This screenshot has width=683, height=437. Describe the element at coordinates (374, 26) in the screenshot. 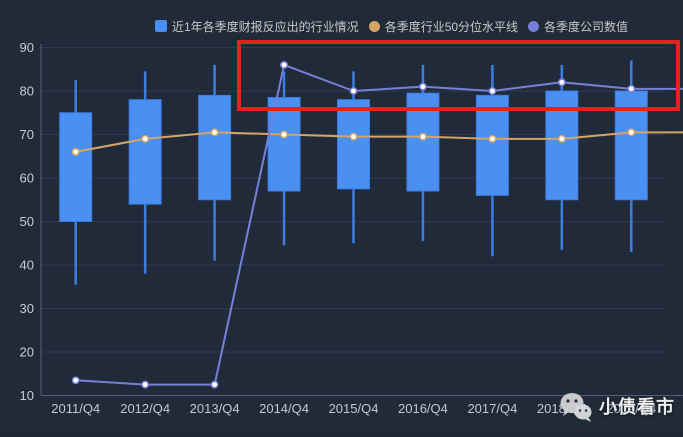

I see `orange-dot-legend-icon` at that location.